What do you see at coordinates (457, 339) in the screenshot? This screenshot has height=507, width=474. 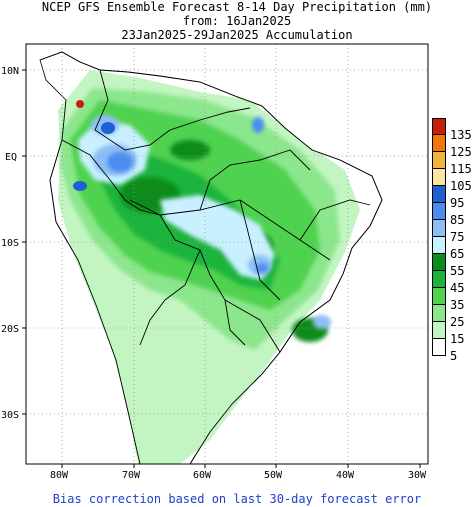 I see `legend-label-15: 15` at bounding box center [457, 339].